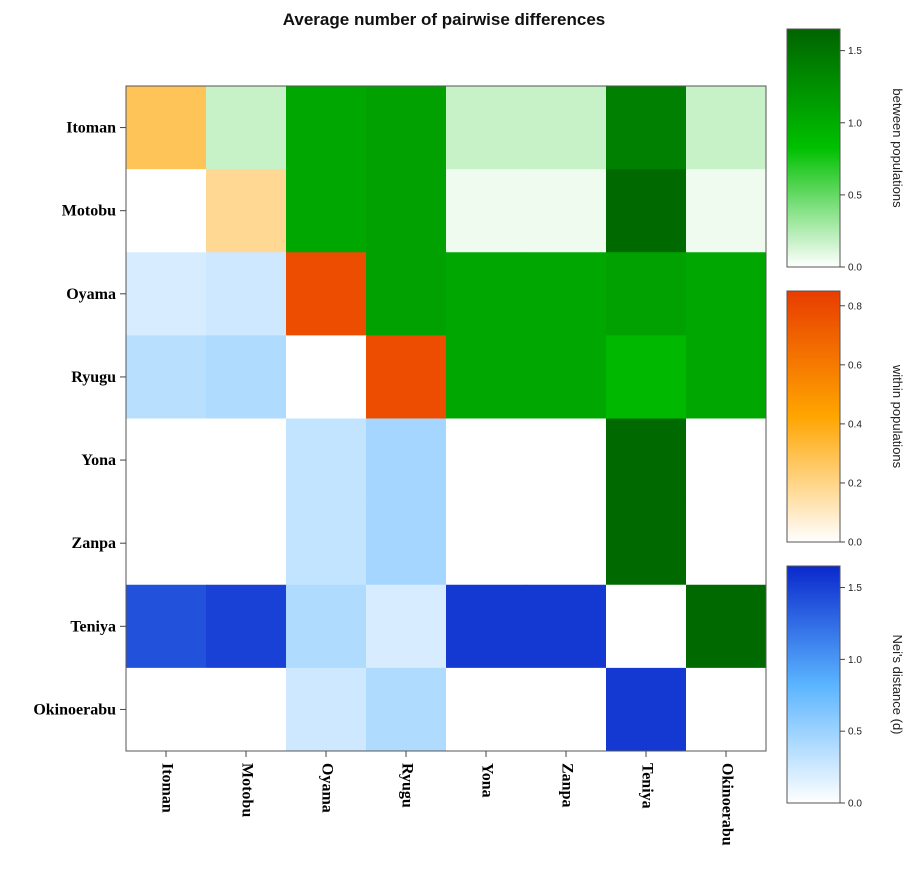 This screenshot has height=869, width=911. I want to click on row-label: Teniya, so click(93, 626).